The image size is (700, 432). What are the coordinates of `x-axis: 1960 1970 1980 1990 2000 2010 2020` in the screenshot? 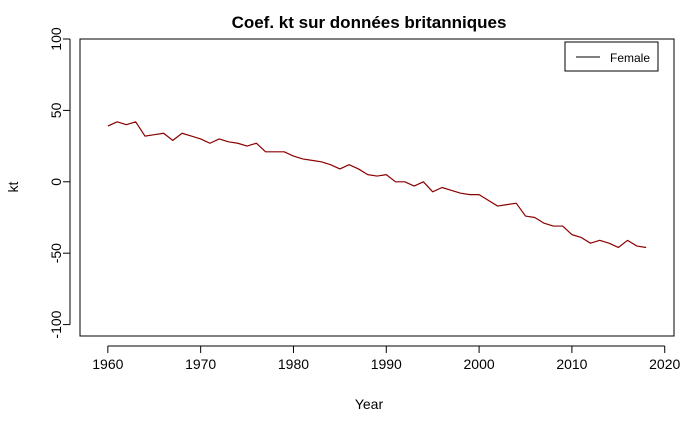 It's located at (386, 358).